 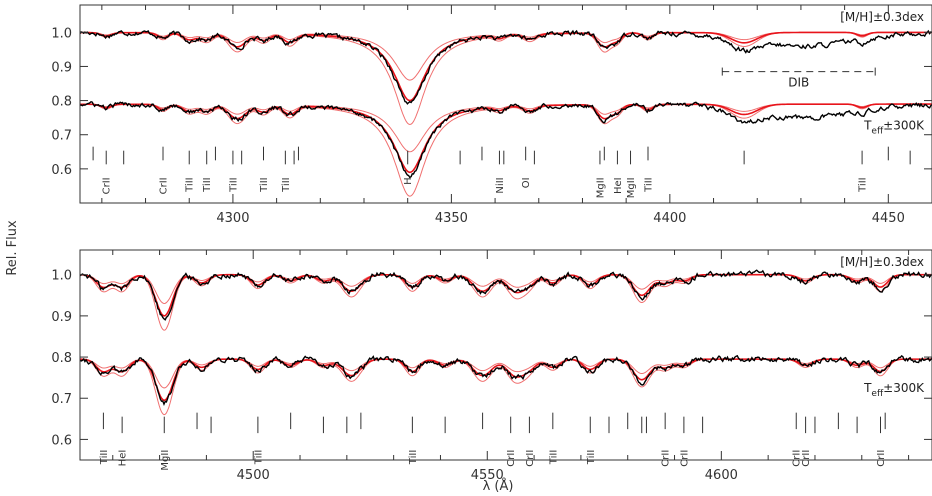 What do you see at coordinates (498, 486) in the screenshot?
I see `x-axis-label: λ (Å)` at bounding box center [498, 486].